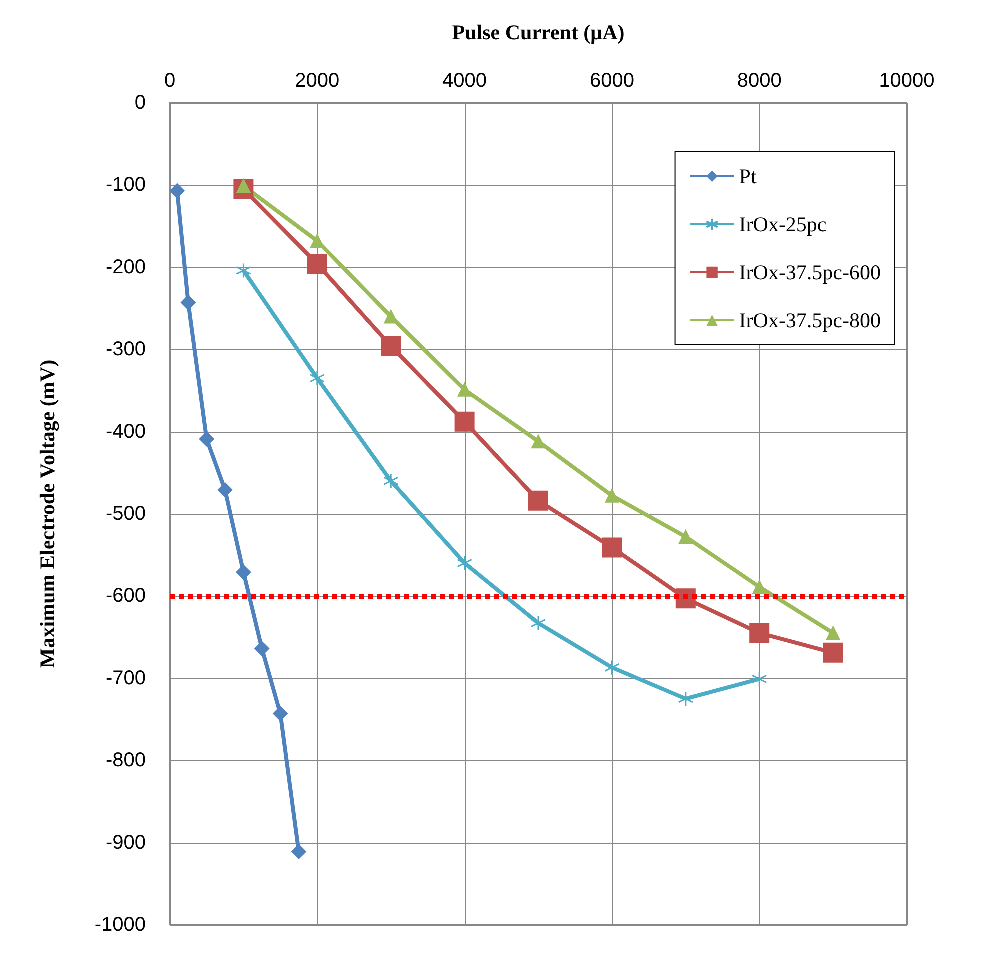  I want to click on x-tick-label: 10000, so click(907, 81).